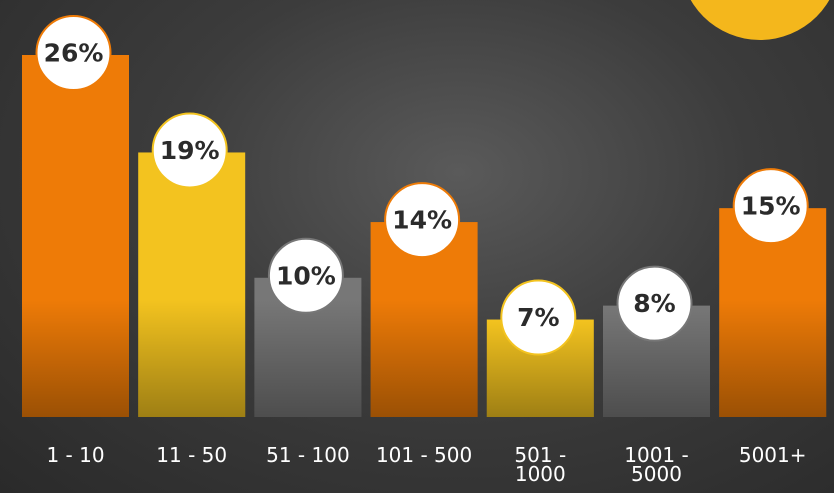 This screenshot has width=834, height=493. I want to click on category-label: 51 - 100, so click(308, 455).